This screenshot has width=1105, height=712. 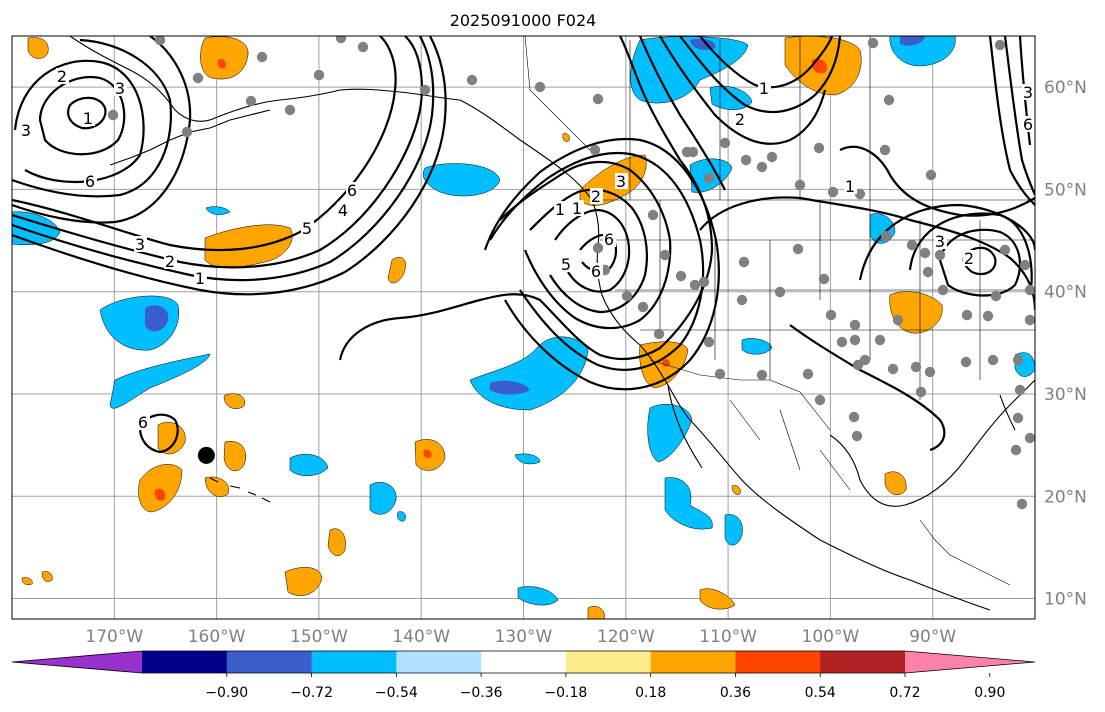 I want to click on colorbar-tick-label: −0.90, so click(x=226, y=693).